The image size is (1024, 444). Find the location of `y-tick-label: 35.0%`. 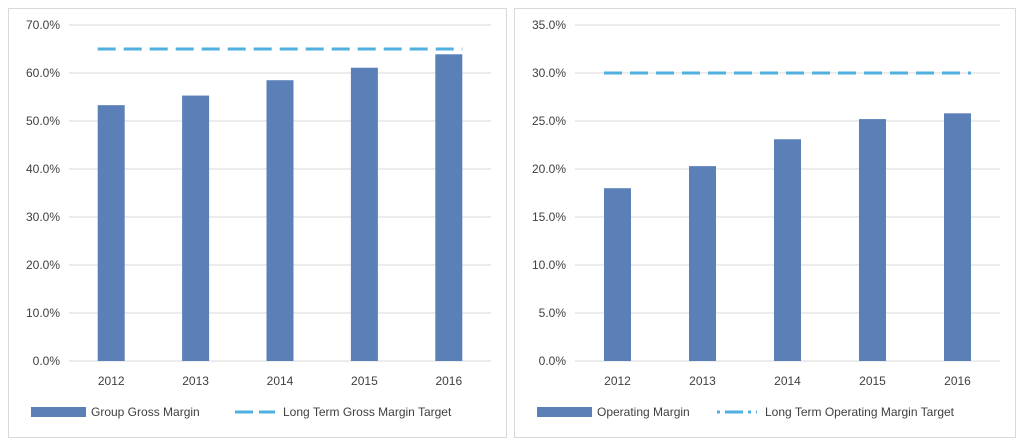

y-tick-label: 35.0% is located at coordinates (549, 25).